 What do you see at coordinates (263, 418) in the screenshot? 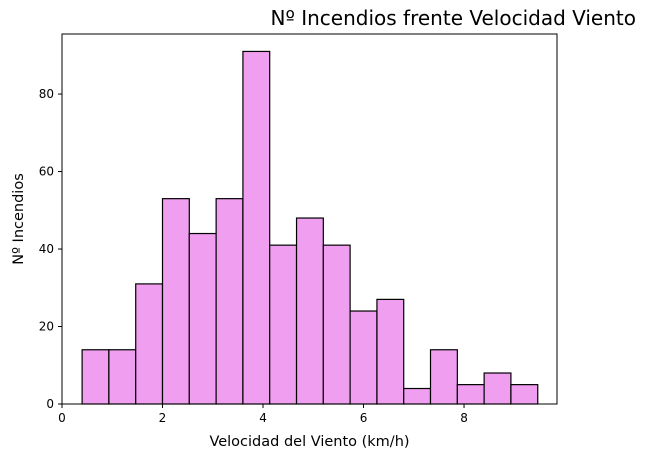
I see `x-tick-label: 4` at bounding box center [263, 418].